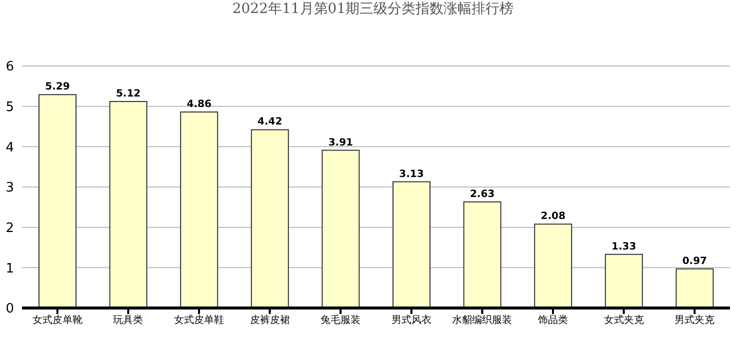 This screenshot has width=746, height=344. What do you see at coordinates (411, 174) in the screenshot?
I see `data-label: 3.13` at bounding box center [411, 174].